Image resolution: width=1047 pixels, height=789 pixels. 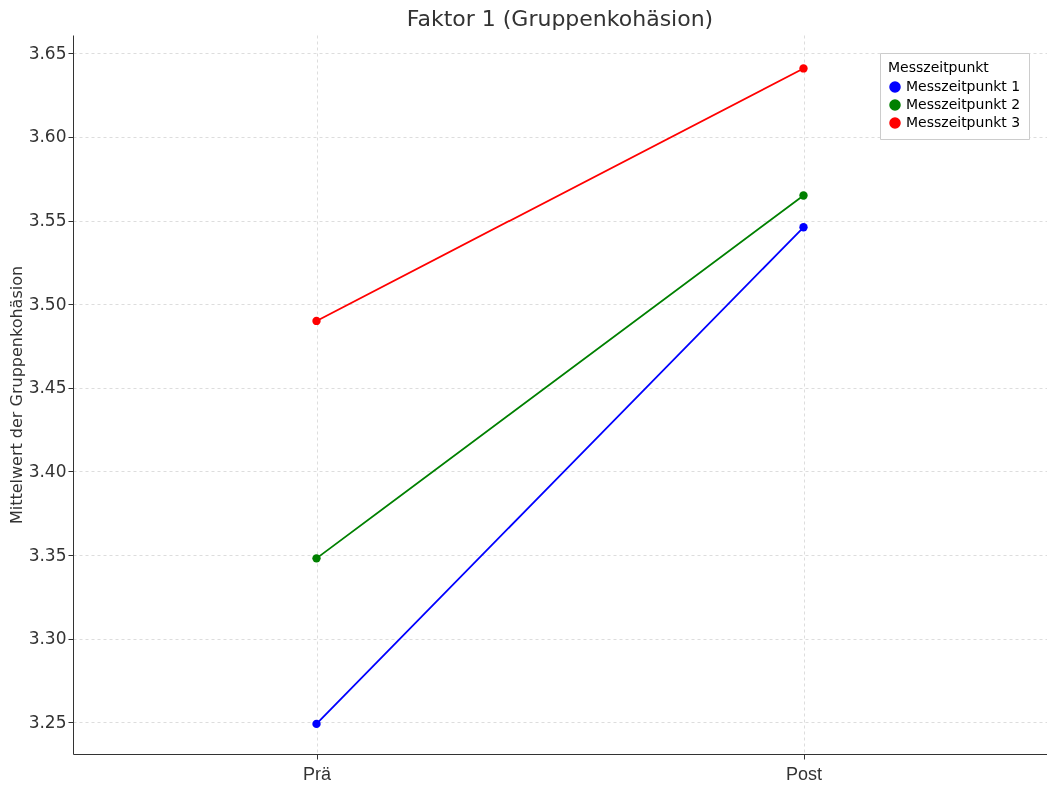 What do you see at coordinates (47, 52) in the screenshot?
I see `y-tick-label: 3.65` at bounding box center [47, 52].